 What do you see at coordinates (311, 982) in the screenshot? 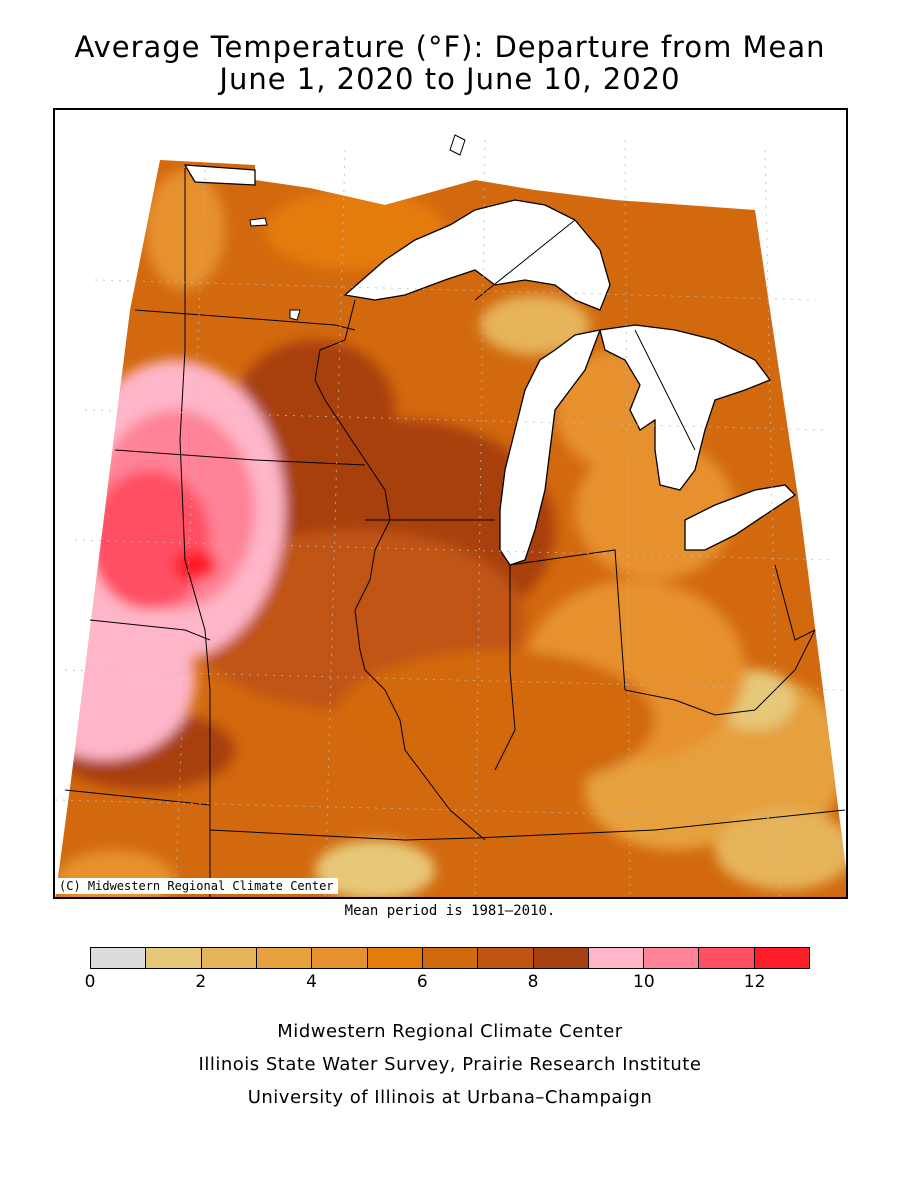
I see `legend-tick-label: 4` at bounding box center [311, 982].